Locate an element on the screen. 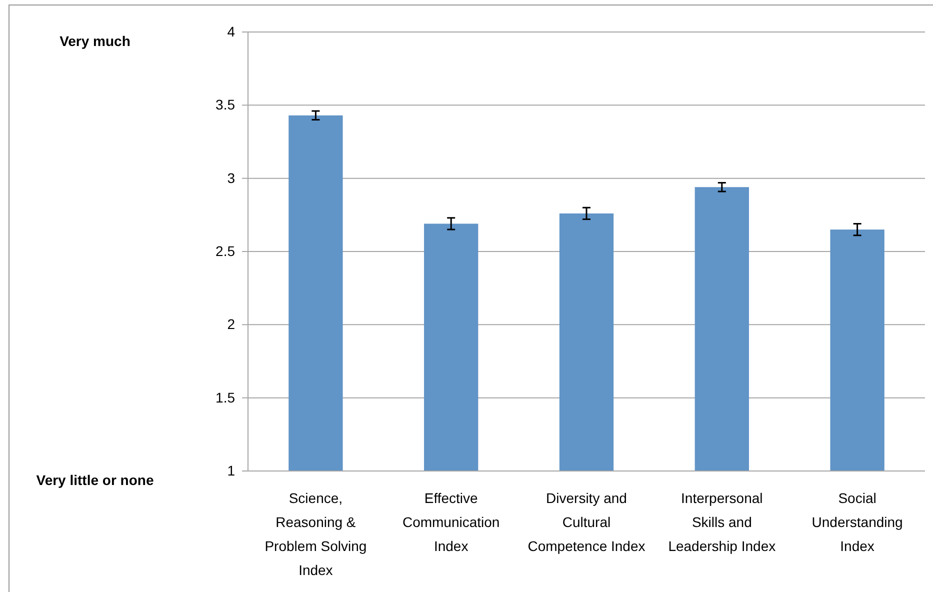 This screenshot has height=592, width=933. x-tick-label: Interpersonal Skills and Leadership Index is located at coordinates (722, 522).